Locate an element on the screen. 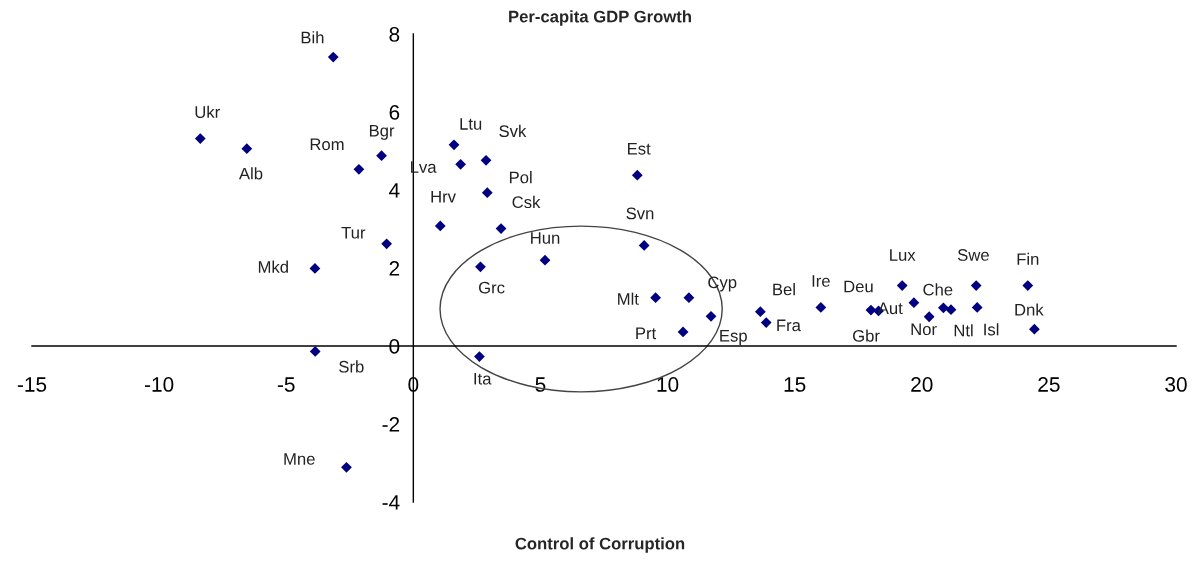 The height and width of the screenshot is (563, 1201). y-tick-label: -2 is located at coordinates (391, 424).